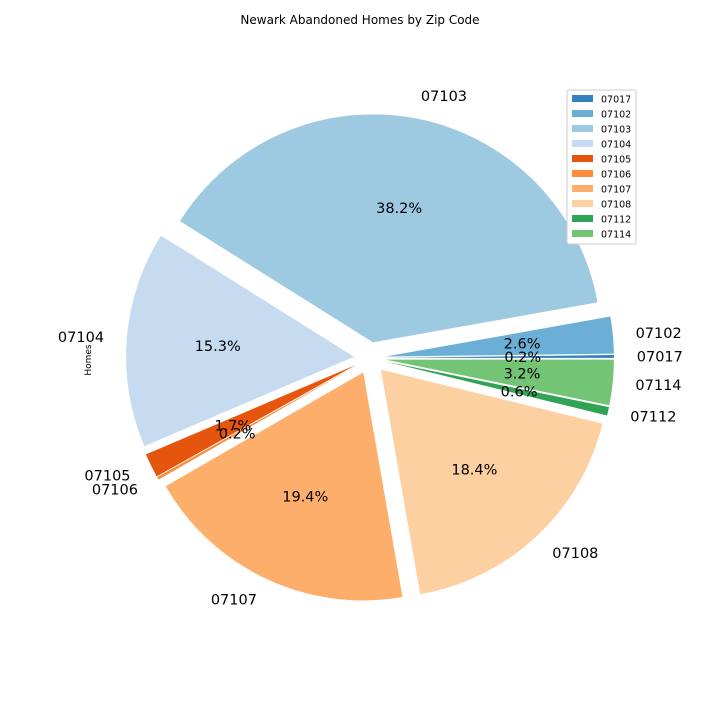 The height and width of the screenshot is (720, 720). Describe the element at coordinates (115, 491) in the screenshot. I see `slice-label-07106: 07106` at that location.